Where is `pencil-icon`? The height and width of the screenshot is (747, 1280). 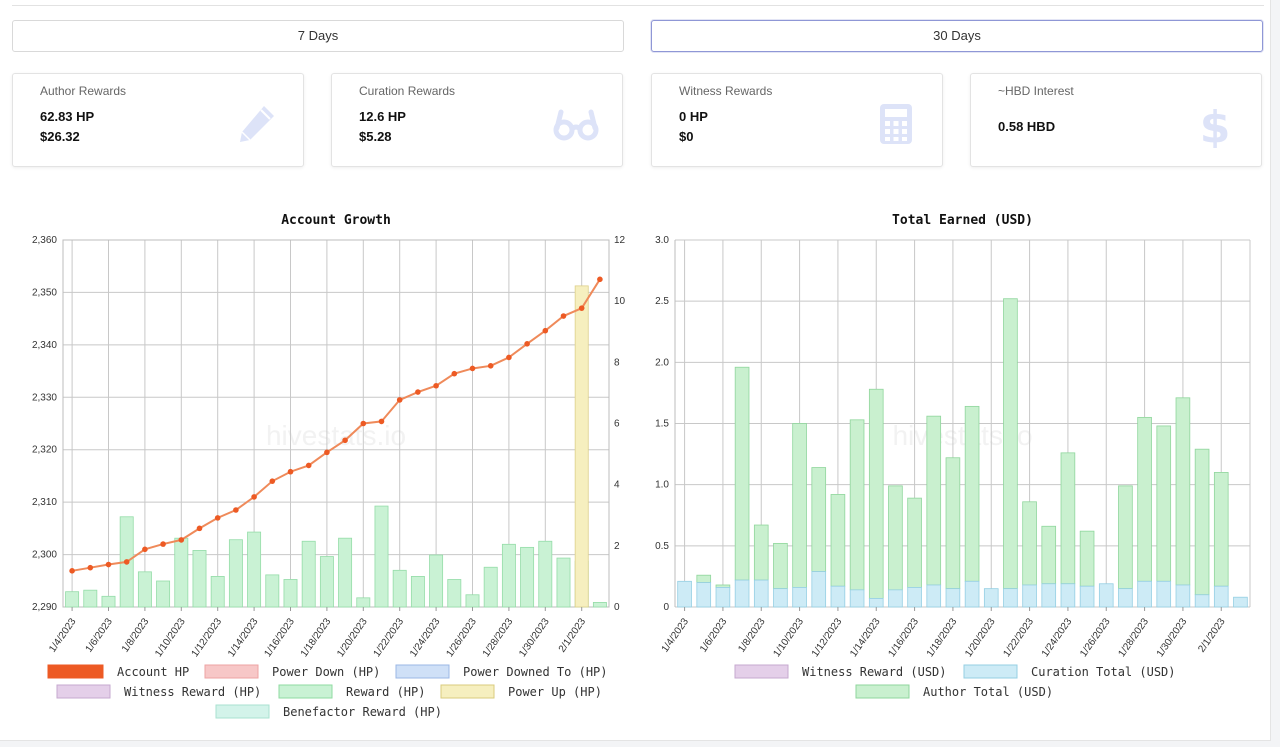 pencil-icon is located at coordinates (257, 124).